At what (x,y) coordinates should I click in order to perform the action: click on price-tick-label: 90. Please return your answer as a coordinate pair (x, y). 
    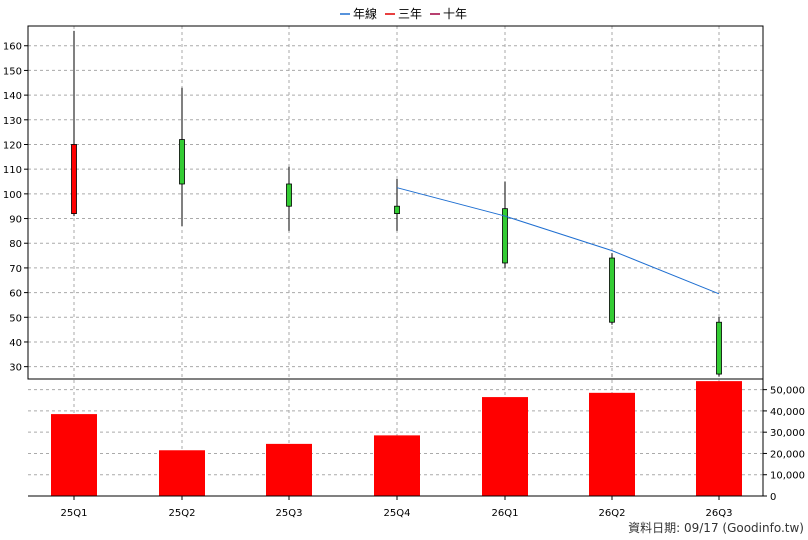
    Looking at the image, I should click on (15, 220).